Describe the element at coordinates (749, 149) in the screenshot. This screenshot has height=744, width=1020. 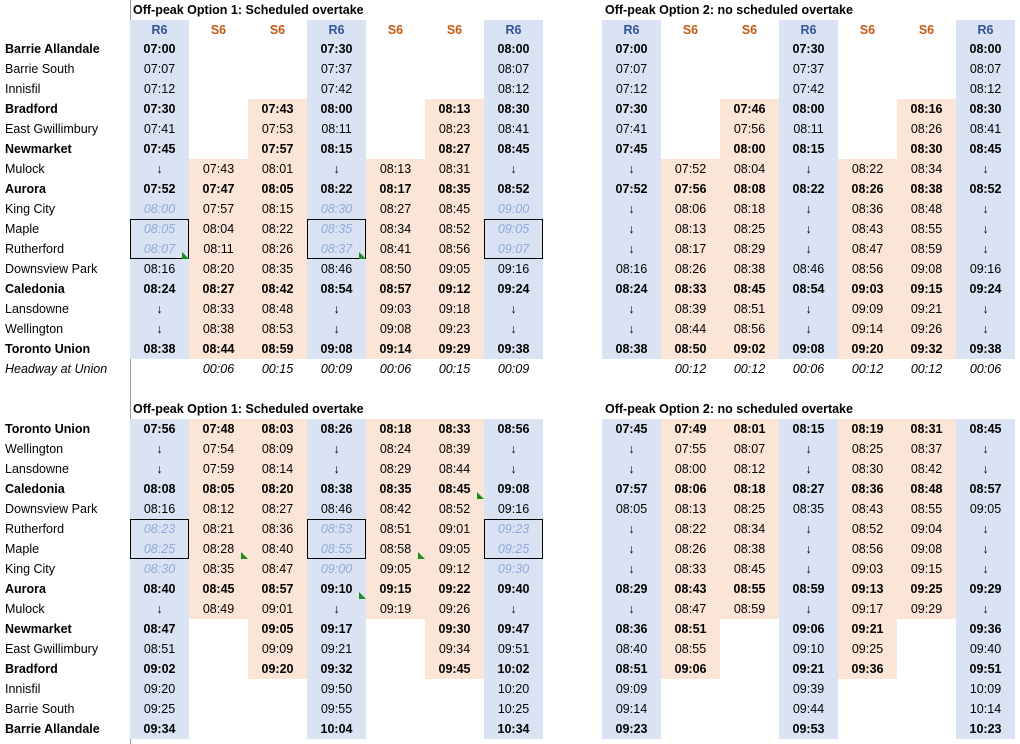
I see `time-cell: 08:00` at that location.